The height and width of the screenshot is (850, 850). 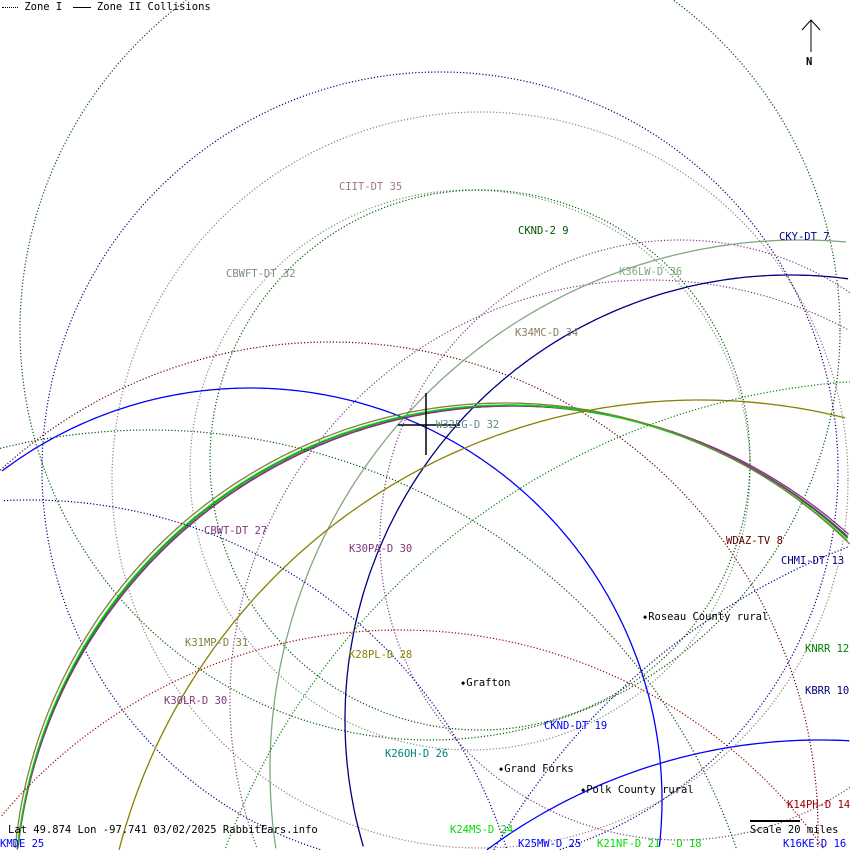 What do you see at coordinates (236, 531) in the screenshot?
I see `station-label: CBWT-DT 27` at bounding box center [236, 531].